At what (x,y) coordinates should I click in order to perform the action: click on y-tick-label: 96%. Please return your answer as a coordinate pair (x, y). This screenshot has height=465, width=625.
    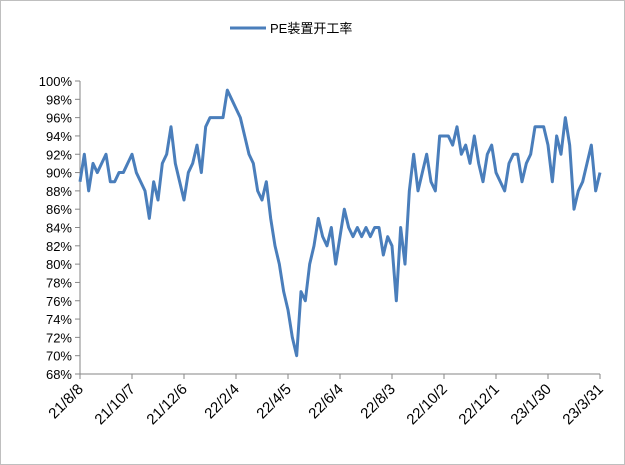
    Looking at the image, I should click on (59, 118).